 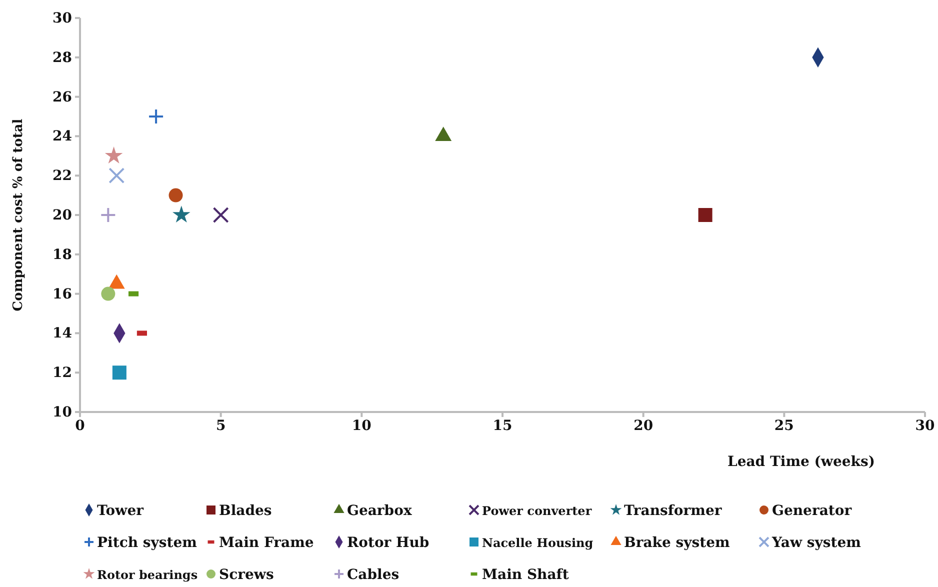 I want to click on legend-label: Transformer, so click(x=673, y=511).